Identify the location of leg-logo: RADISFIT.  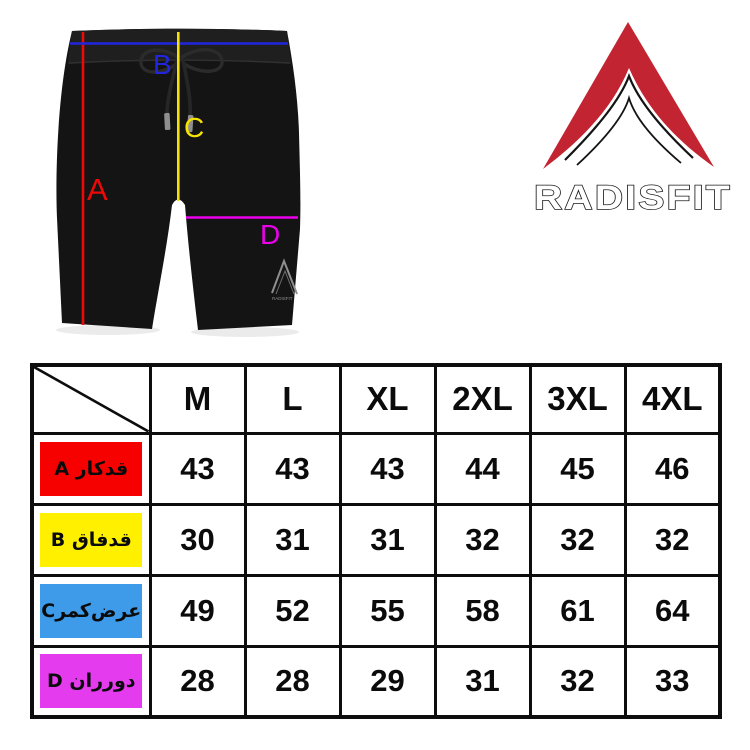
(284, 279).